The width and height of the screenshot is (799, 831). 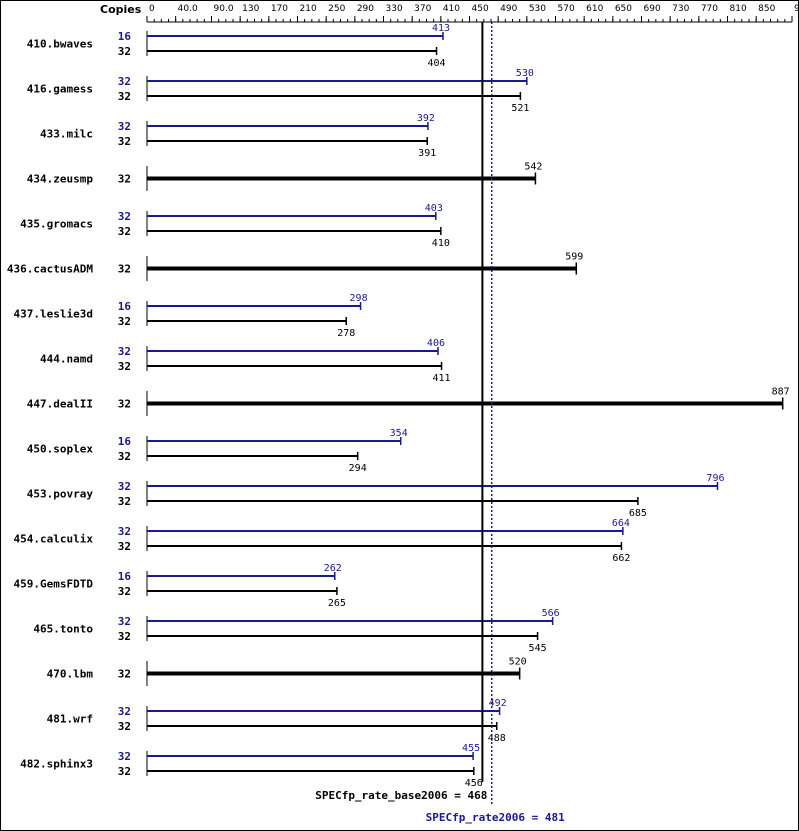 What do you see at coordinates (358, 468) in the screenshot?
I see `base-value-label: 294` at bounding box center [358, 468].